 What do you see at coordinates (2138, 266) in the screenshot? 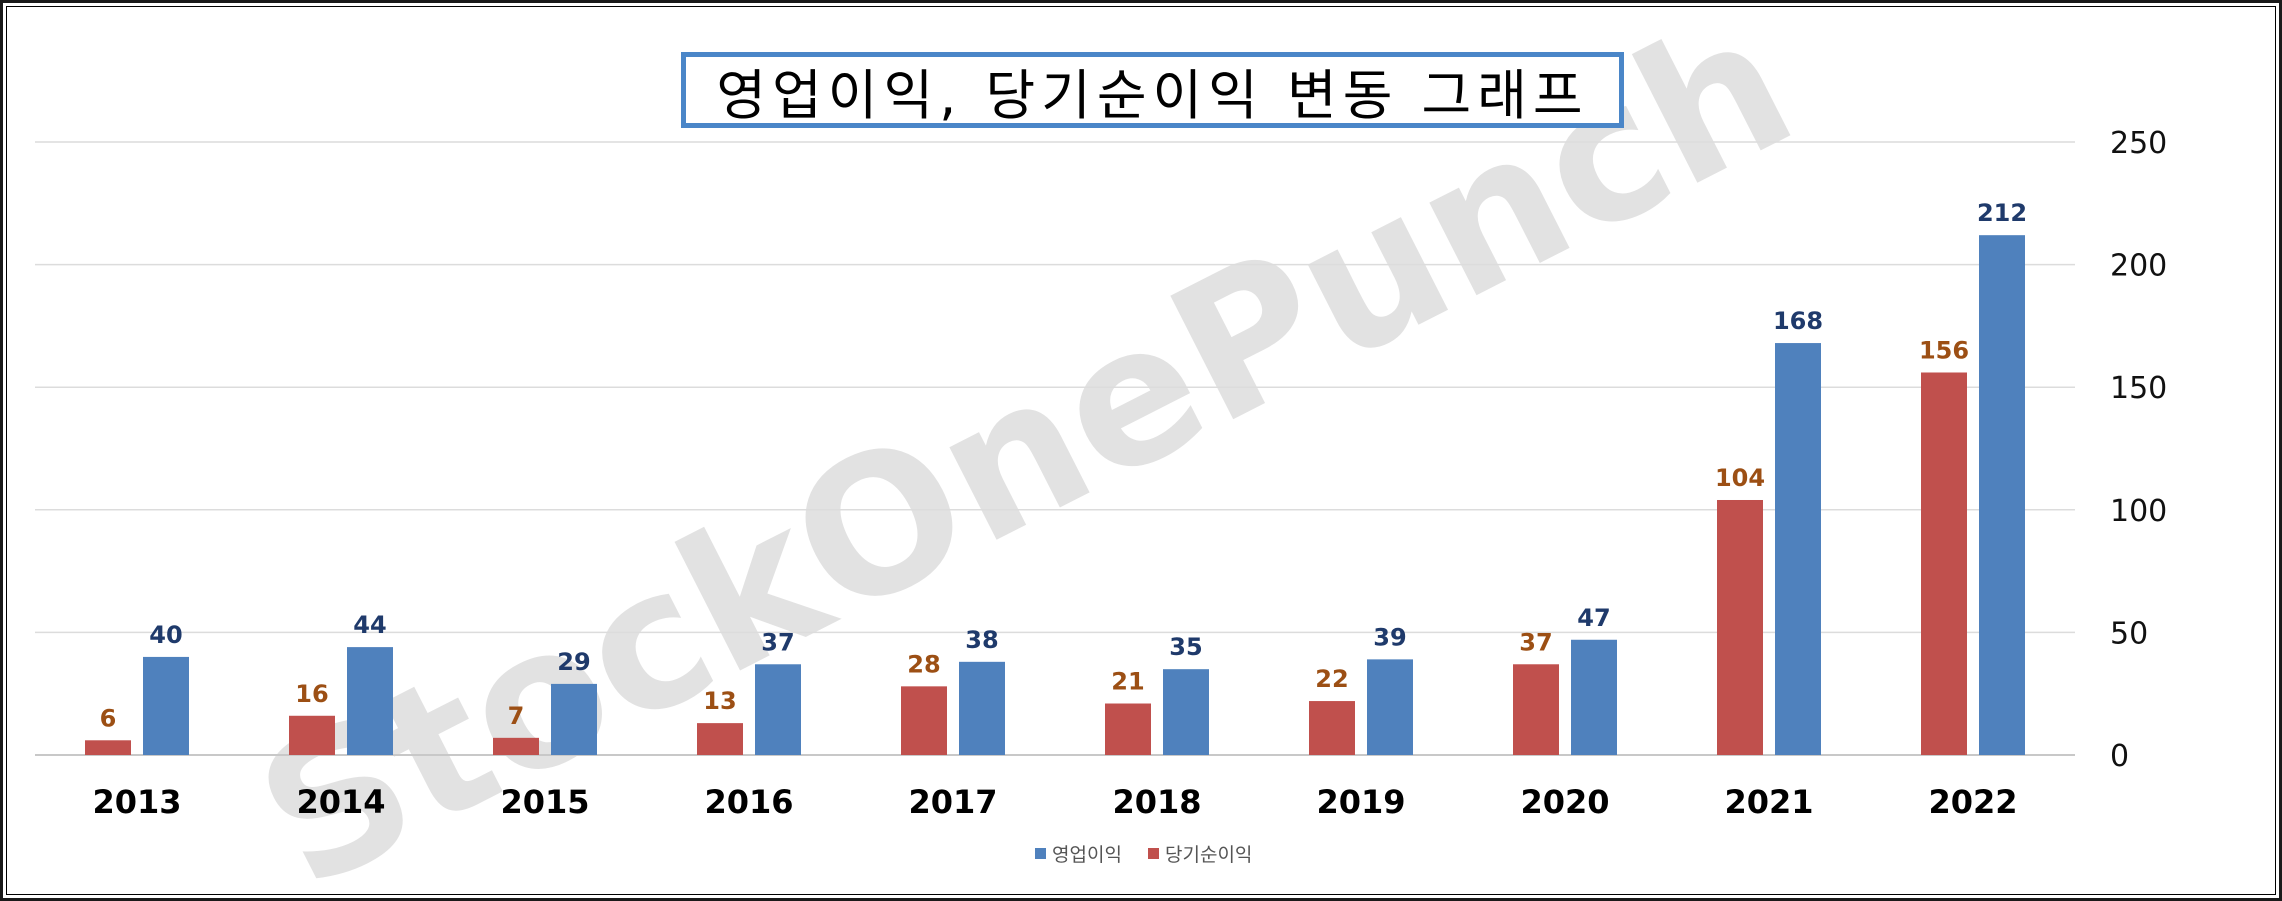
I see `y-tick-label: 200` at bounding box center [2138, 266].